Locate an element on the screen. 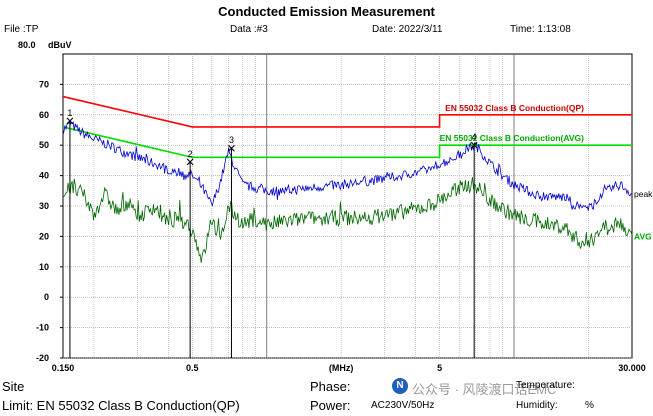  x-tick-label: 0.150 is located at coordinates (63, 368).